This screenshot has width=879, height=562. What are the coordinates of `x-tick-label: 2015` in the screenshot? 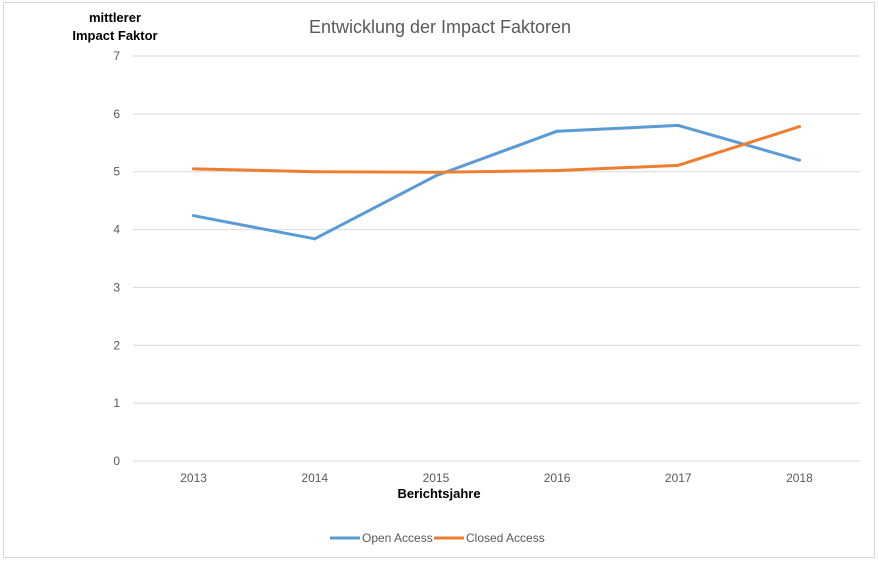 It's located at (436, 478).